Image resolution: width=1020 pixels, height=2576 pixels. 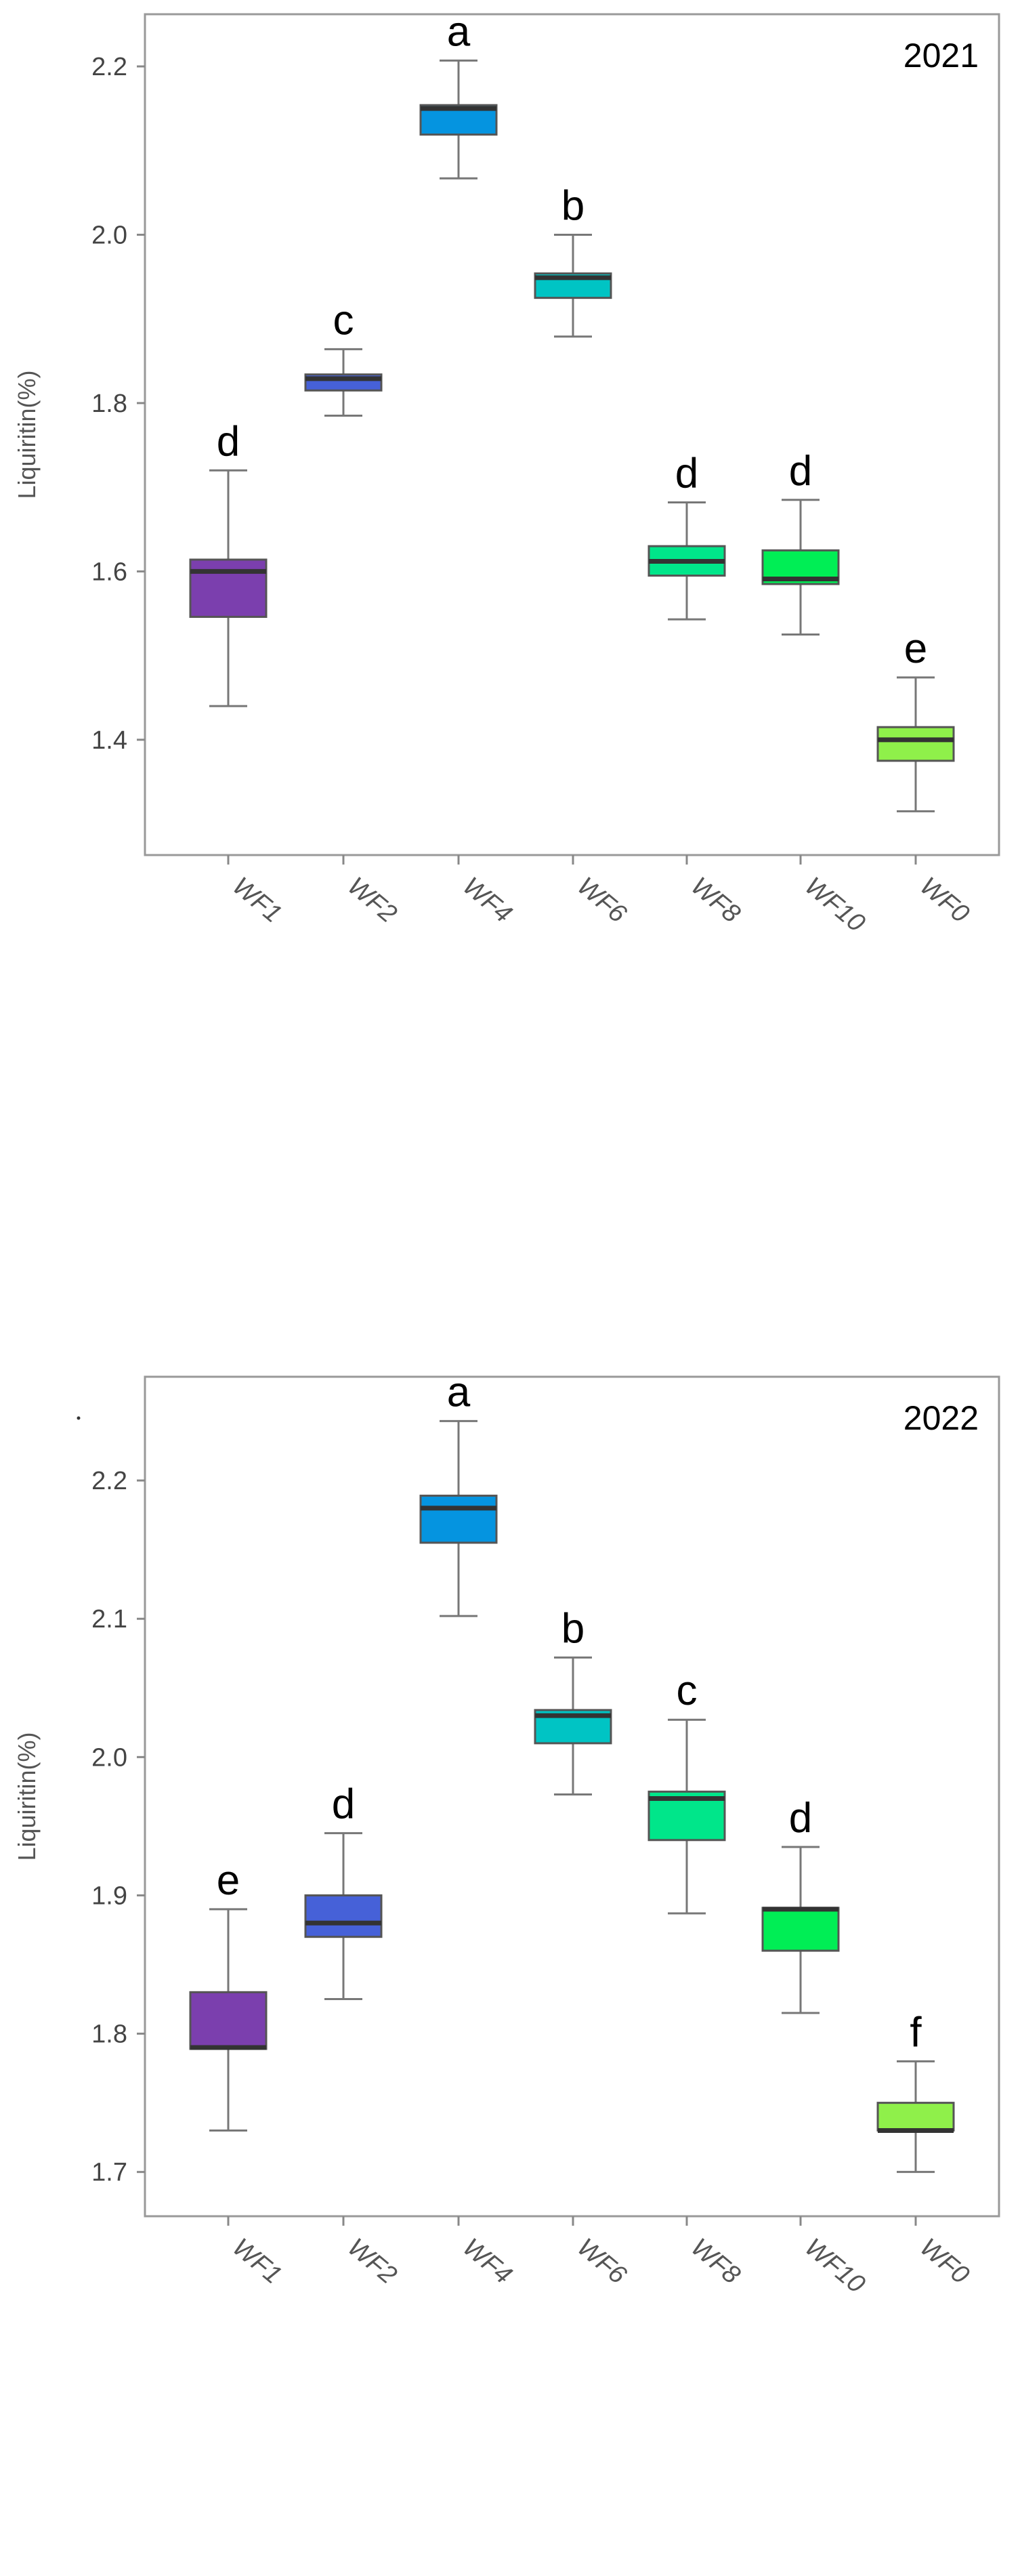 What do you see at coordinates (109, 2173) in the screenshot?
I see `y-tick-label: 1.7` at bounding box center [109, 2173].